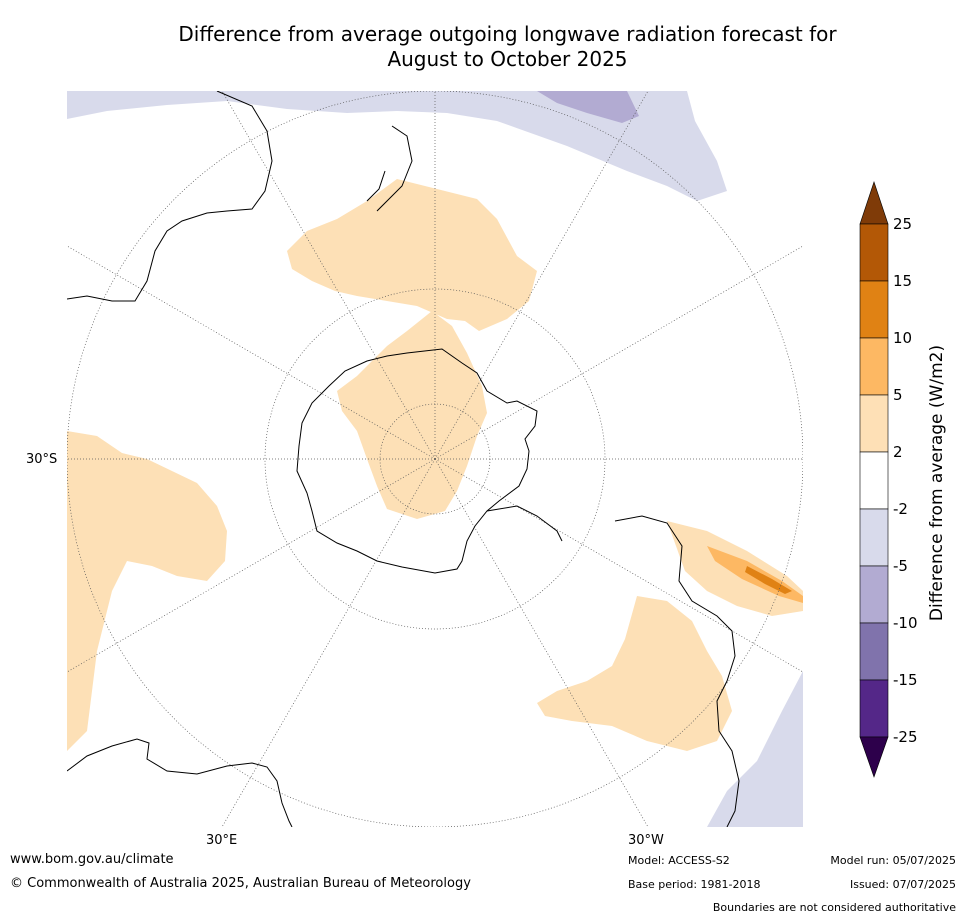 This screenshot has width=965, height=919. Describe the element at coordinates (92, 859) in the screenshot. I see `footer-url: www.bom.gov.au/climate` at that location.